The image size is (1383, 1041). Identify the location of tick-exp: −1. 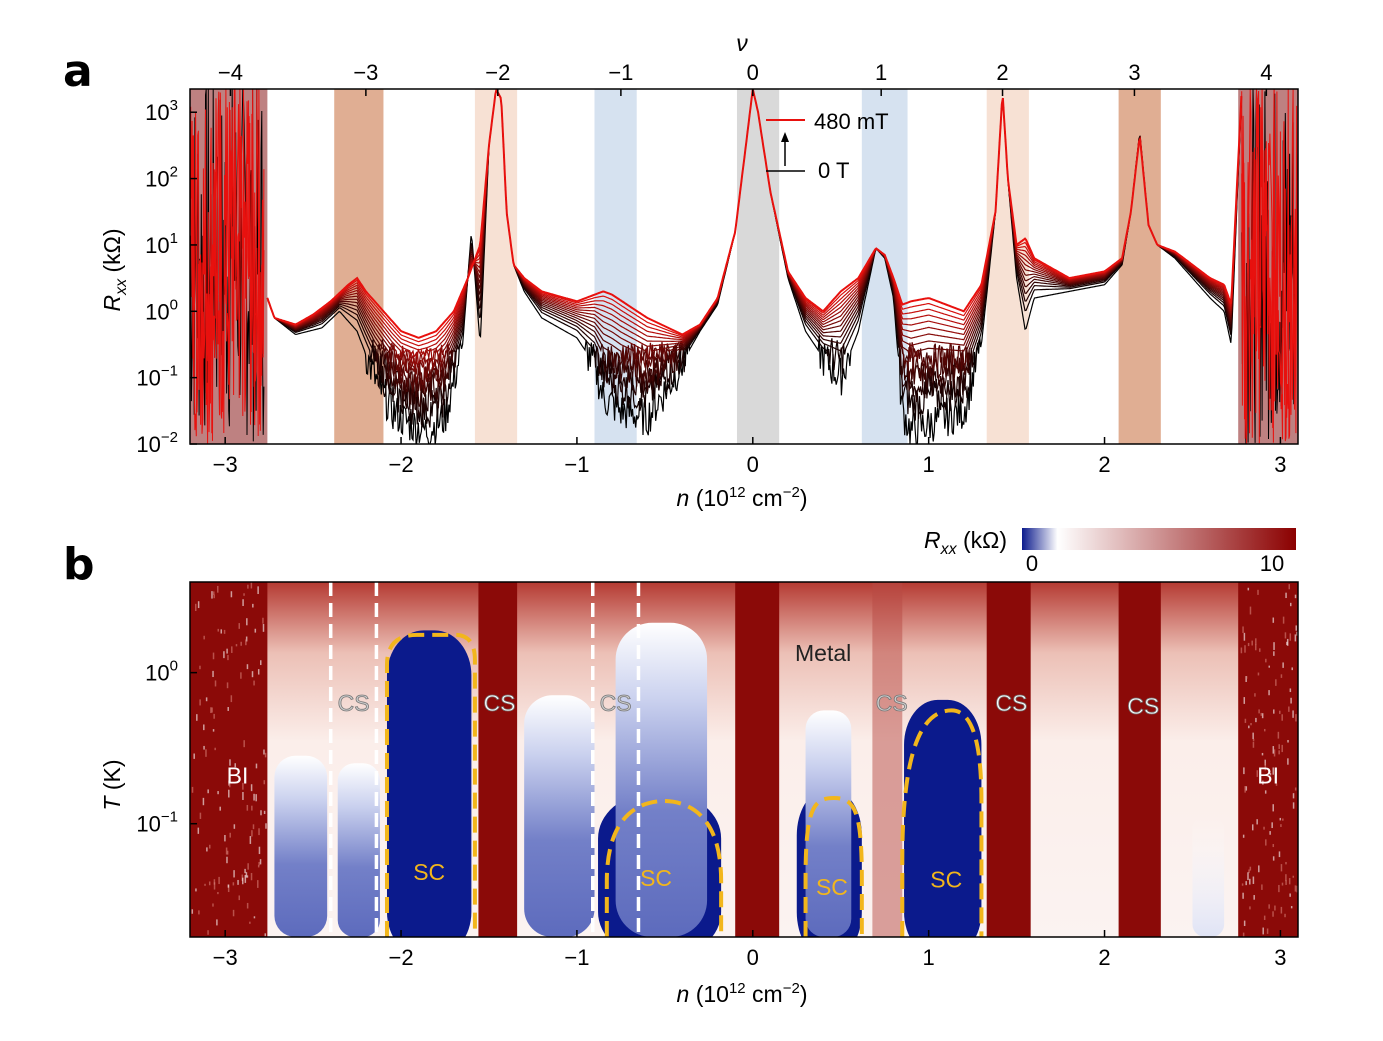
(169, 817).